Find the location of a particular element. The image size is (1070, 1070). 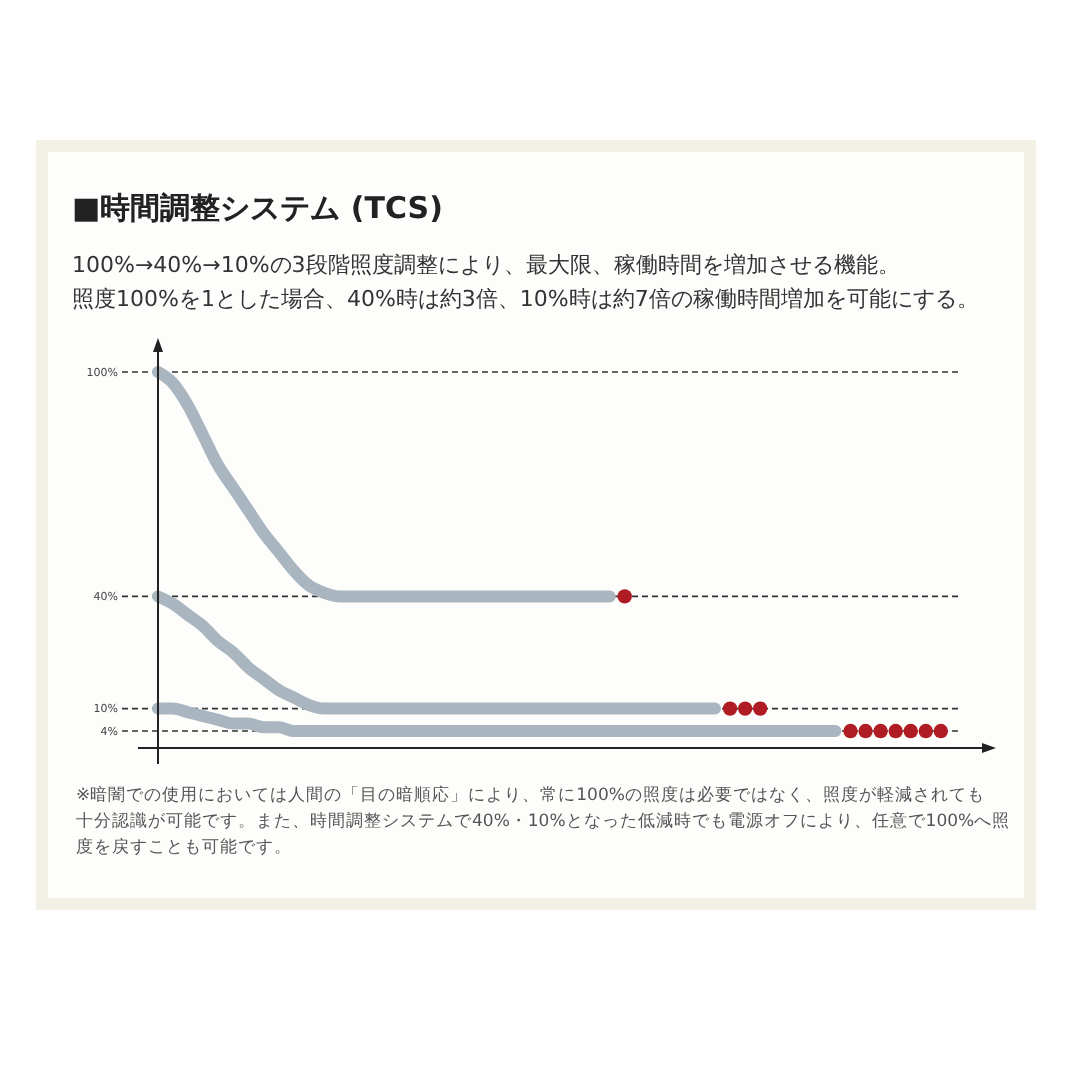

chart-title: ■時間調整システム (TCS) is located at coordinates (257, 208).